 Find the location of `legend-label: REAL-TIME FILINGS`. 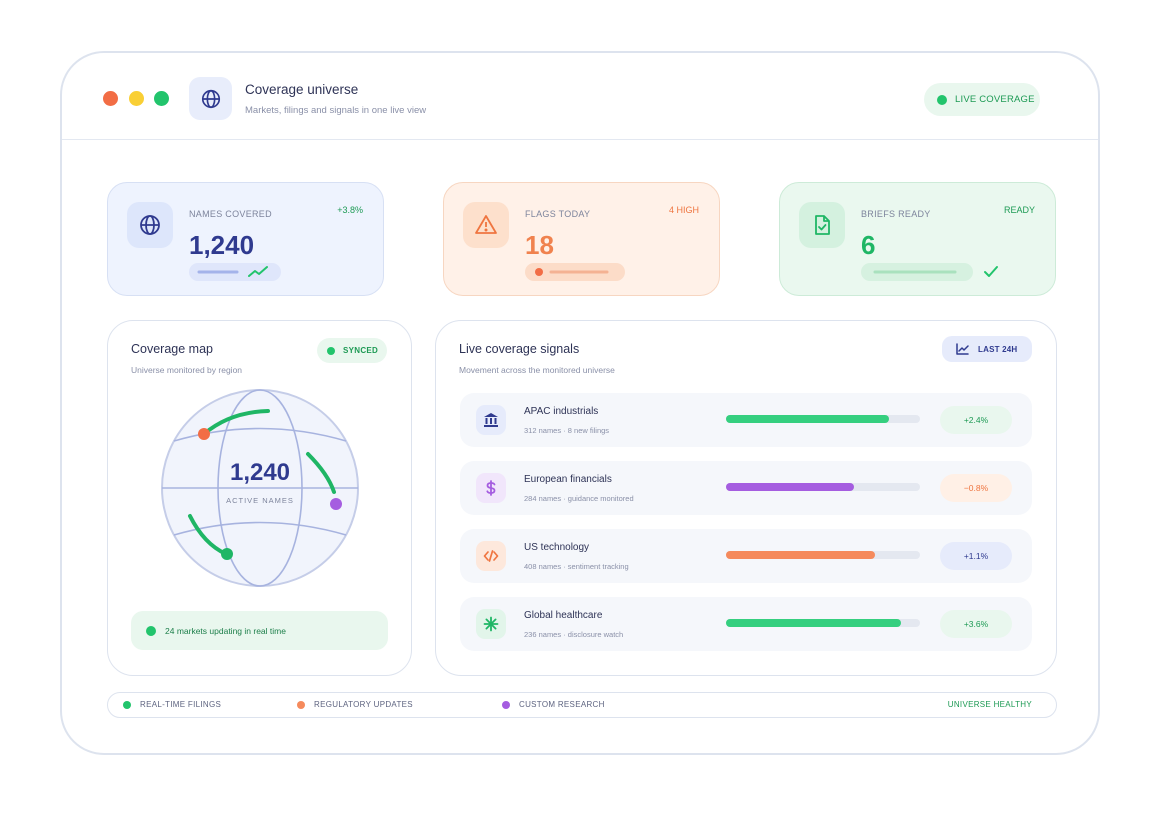

legend-label: REAL-TIME FILINGS is located at coordinates (181, 704).